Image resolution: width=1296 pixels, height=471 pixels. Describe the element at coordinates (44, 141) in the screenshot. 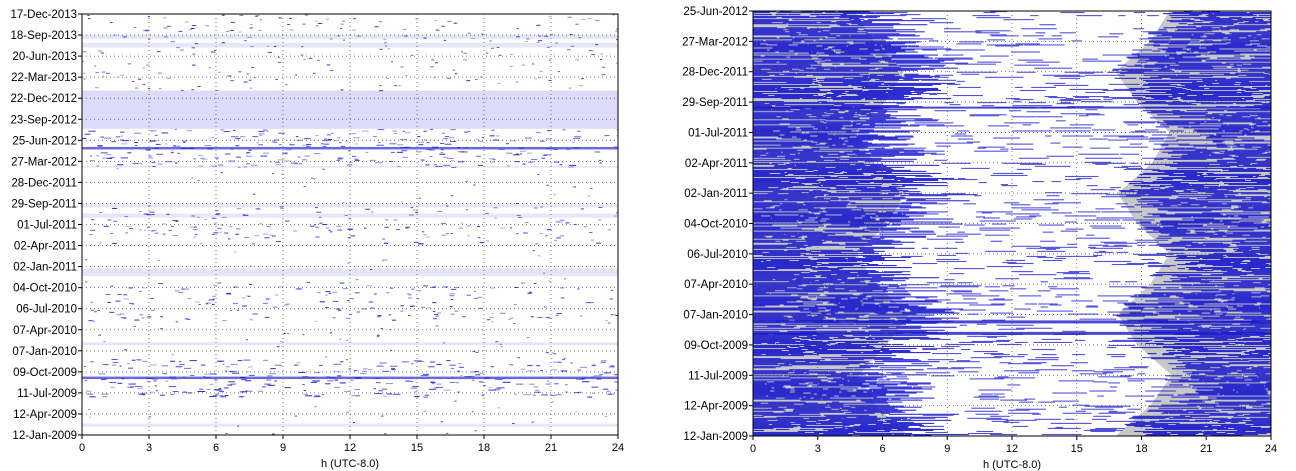

I see `y-tick-label: 25-Jun-2012` at that location.